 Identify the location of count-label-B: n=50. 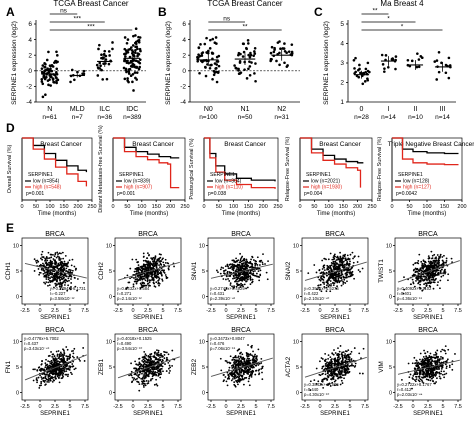
(245, 117).